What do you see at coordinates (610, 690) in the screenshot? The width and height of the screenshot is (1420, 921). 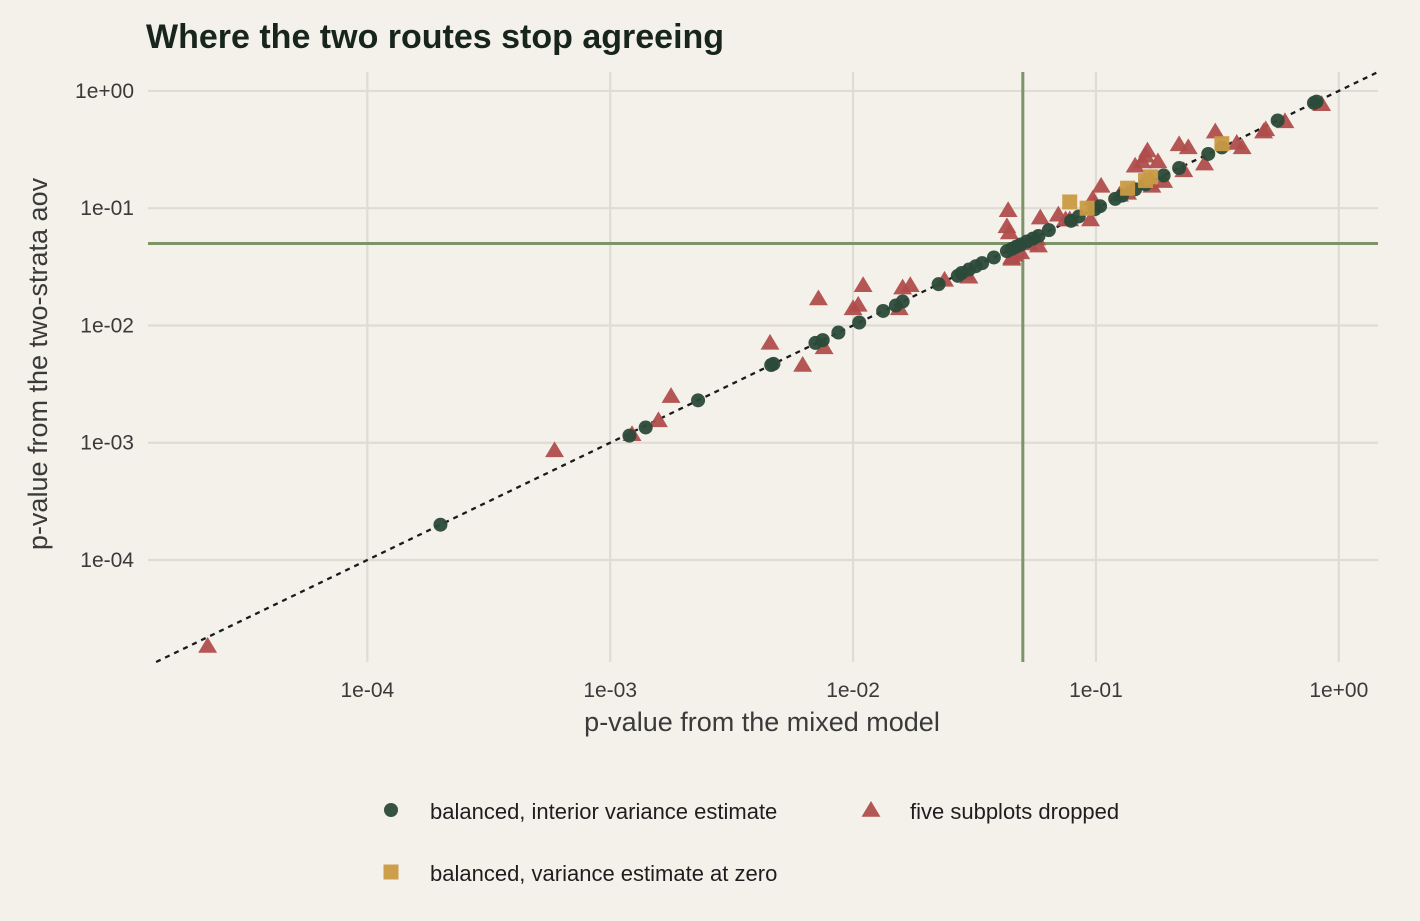 I see `x-tick-label: 1e-03` at bounding box center [610, 690].